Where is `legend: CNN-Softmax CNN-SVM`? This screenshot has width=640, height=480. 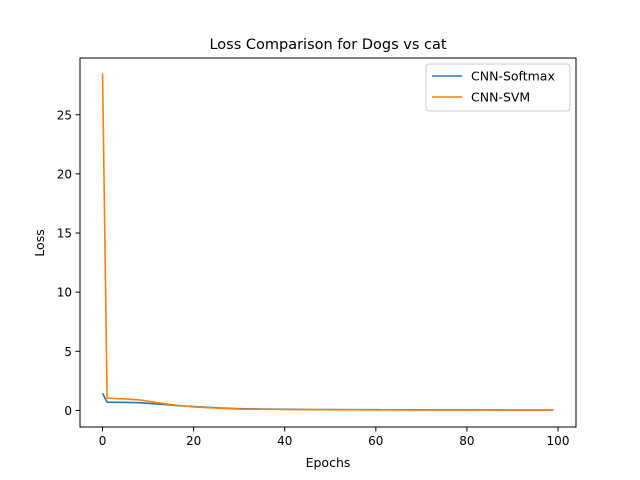
legend: CNN-Softmax CNN-SVM is located at coordinates (498, 87).